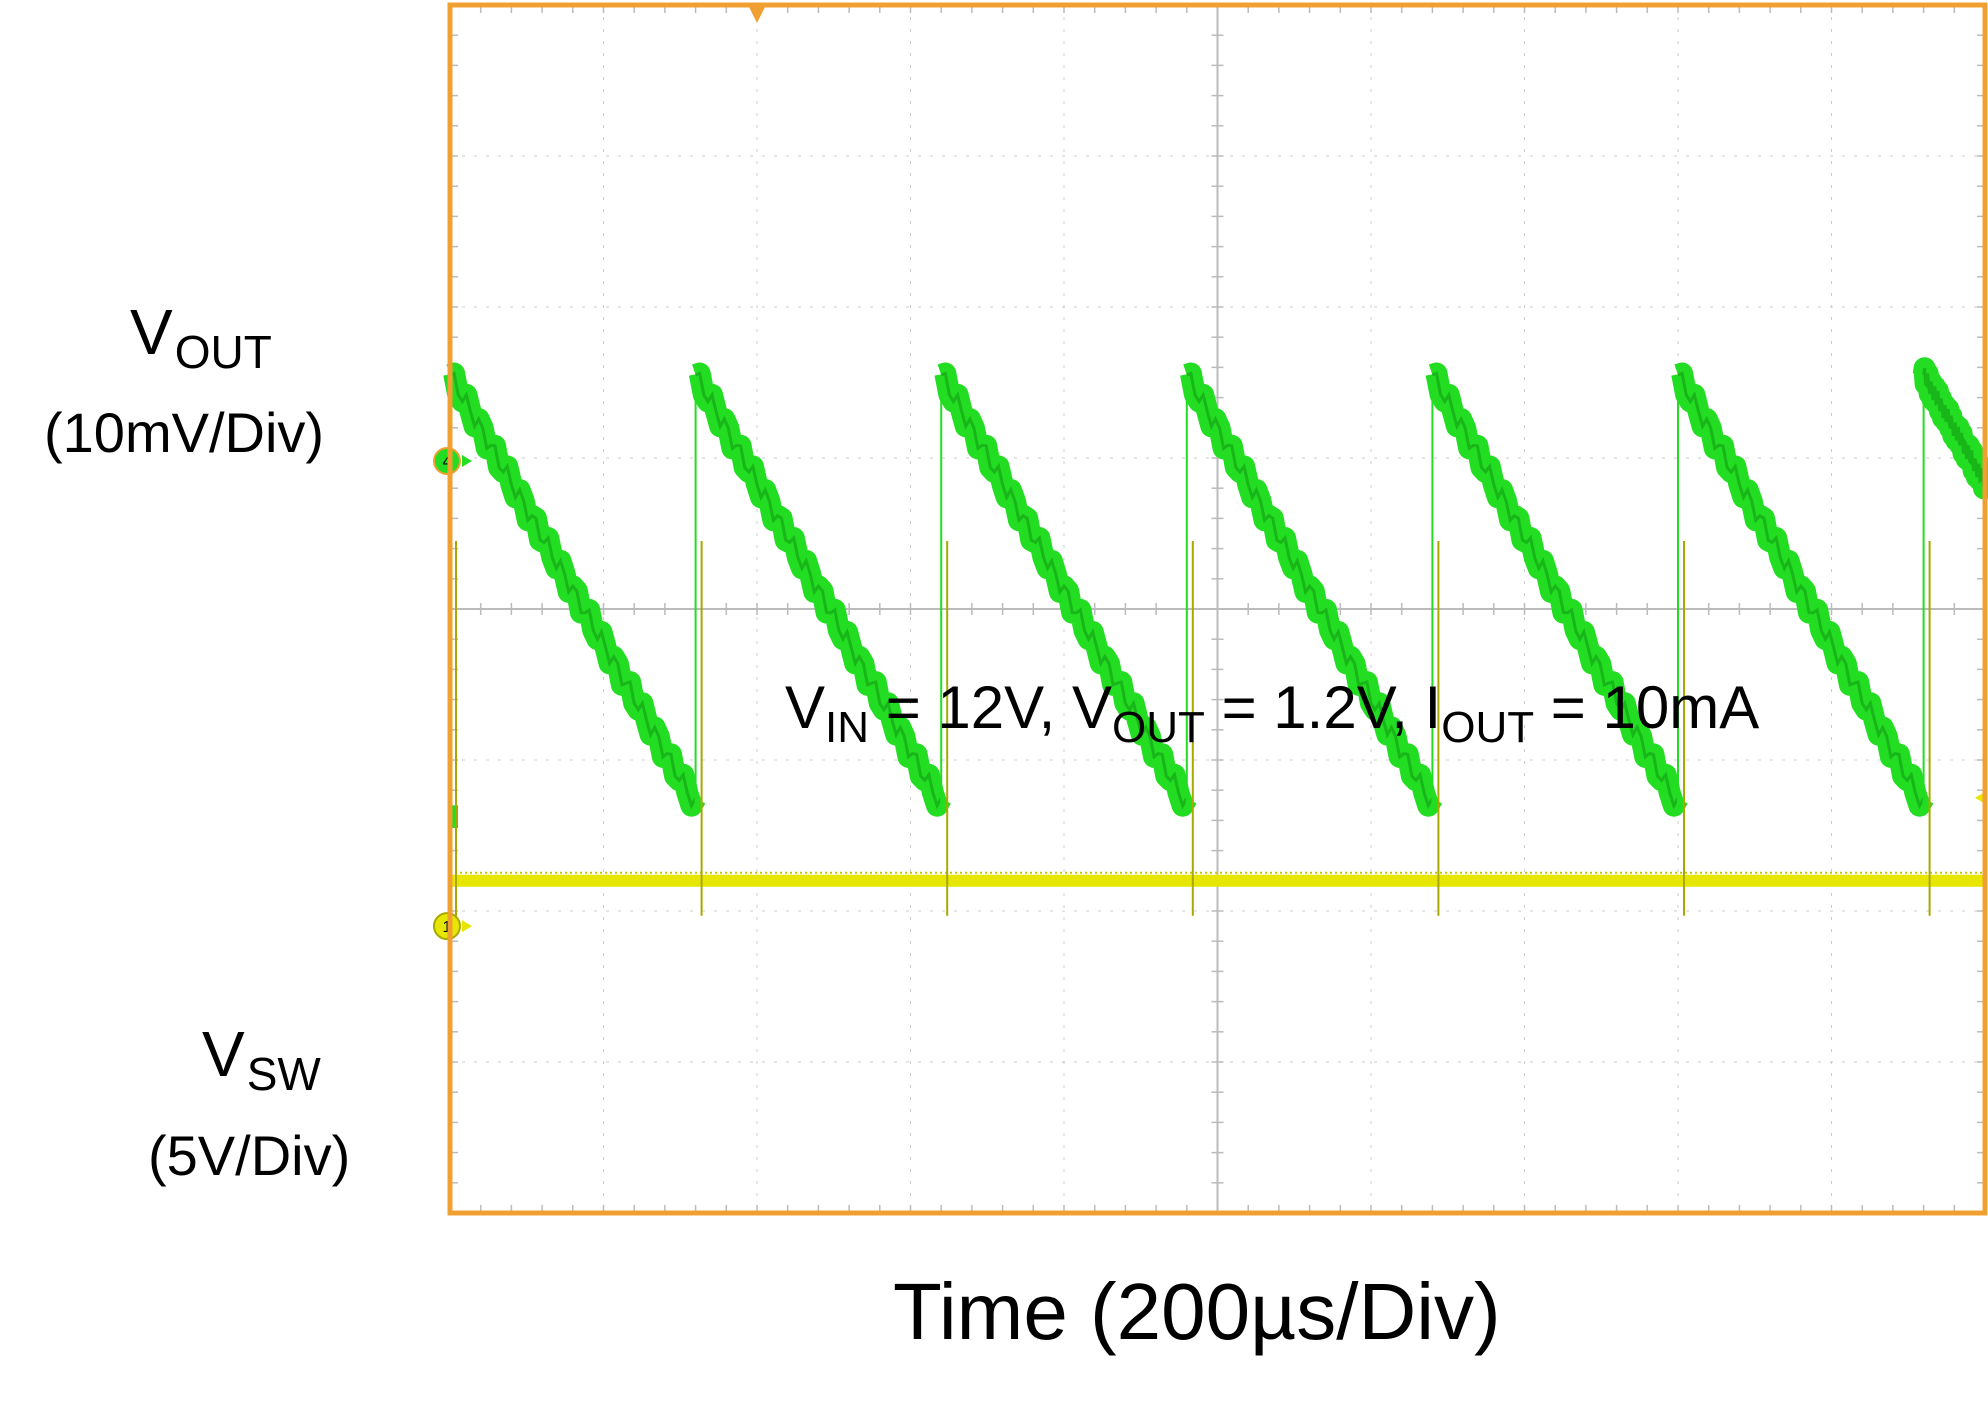 This screenshot has width=1988, height=1414. I want to click on channel-1-marker-label: 1, so click(447, 927).